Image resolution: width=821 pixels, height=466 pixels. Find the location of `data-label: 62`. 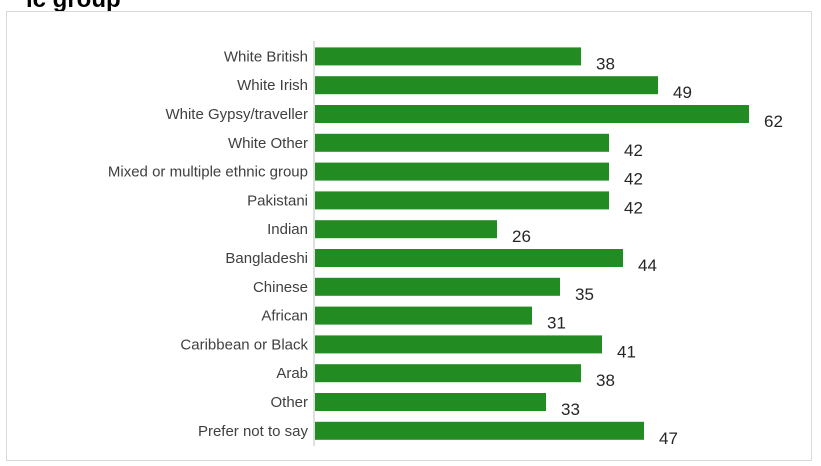

data-label: 62 is located at coordinates (773, 121).